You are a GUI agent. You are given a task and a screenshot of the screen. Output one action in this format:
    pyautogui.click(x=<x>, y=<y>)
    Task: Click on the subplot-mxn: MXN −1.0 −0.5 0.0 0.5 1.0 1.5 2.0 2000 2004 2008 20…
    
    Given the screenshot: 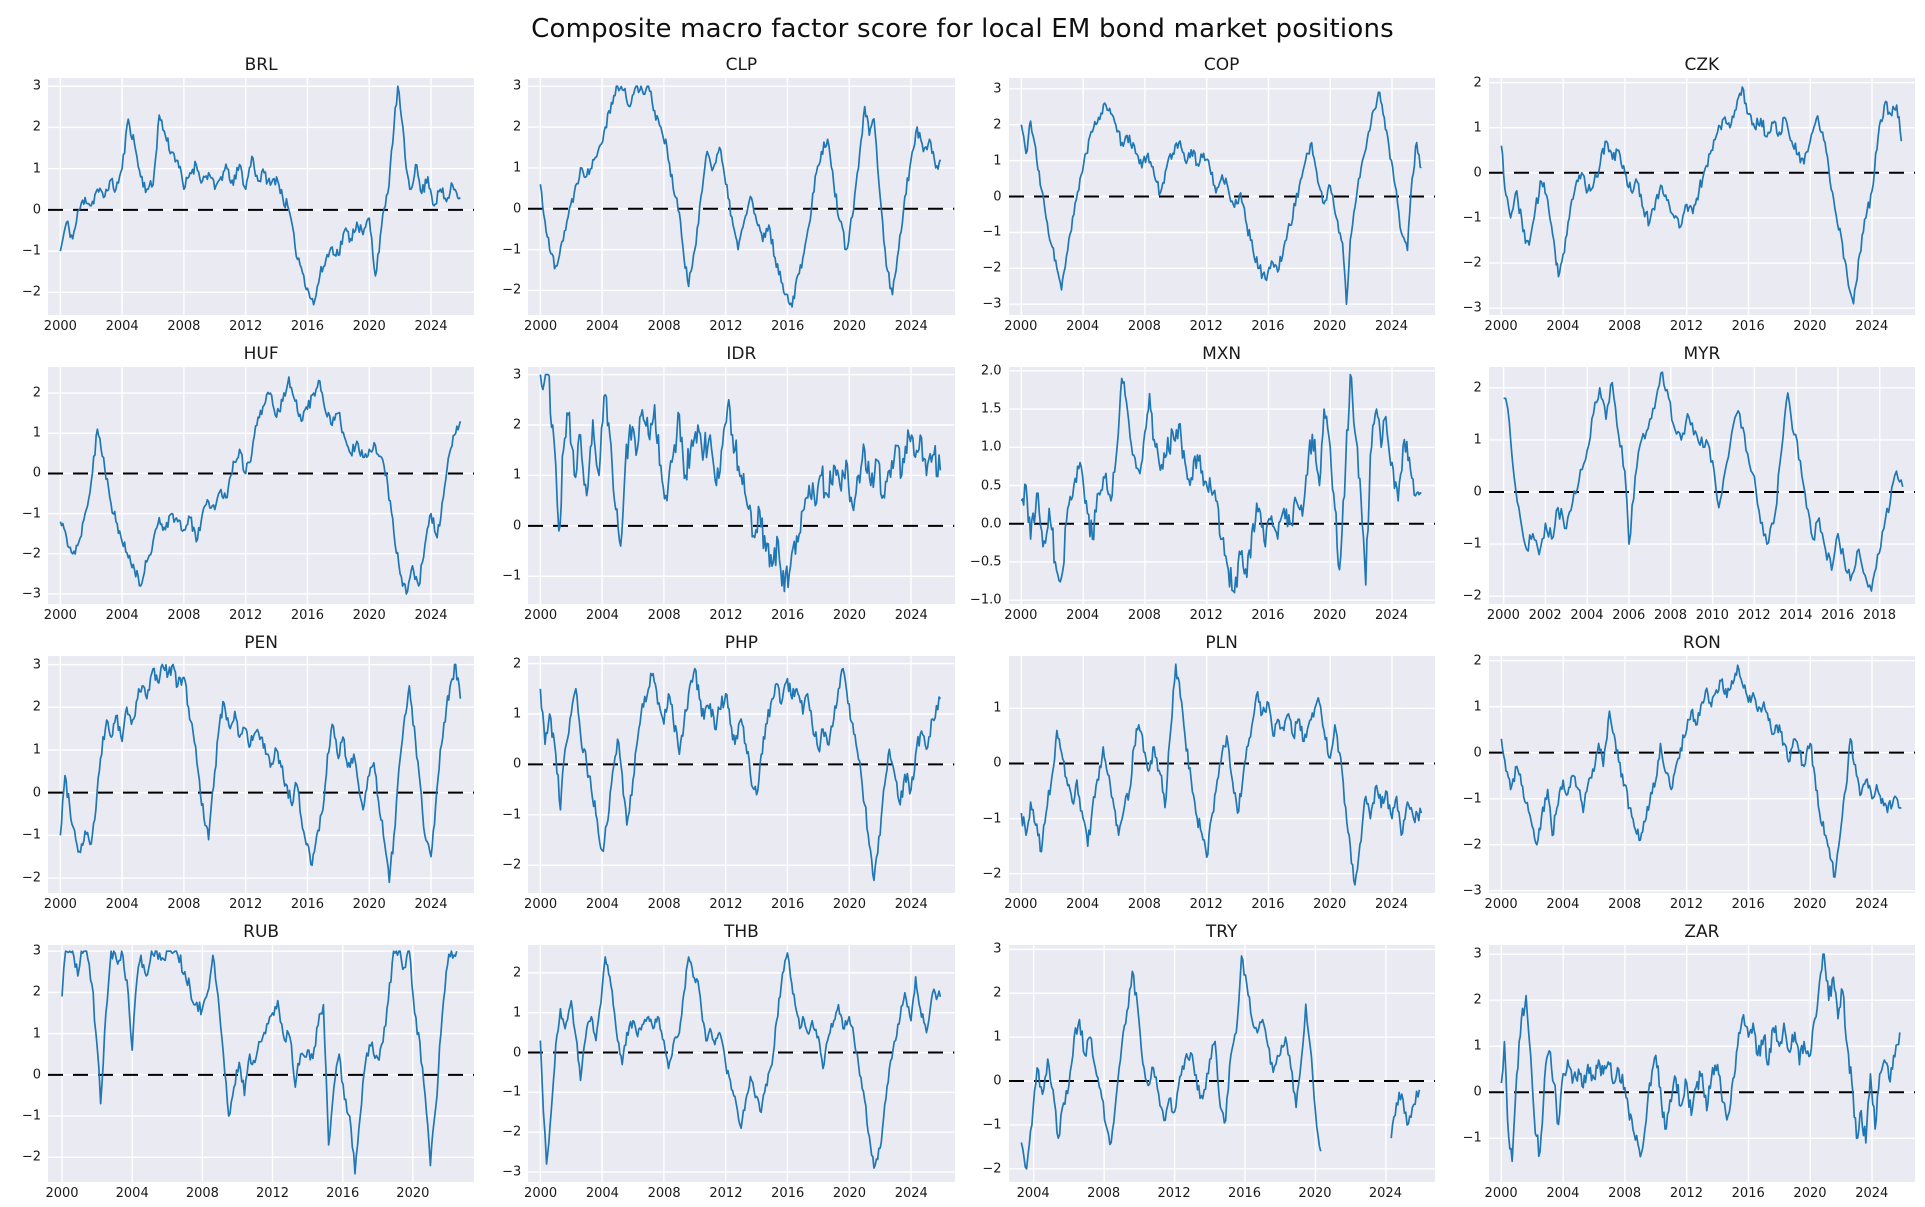 What is the action you would take?
    pyautogui.click(x=1202, y=484)
    